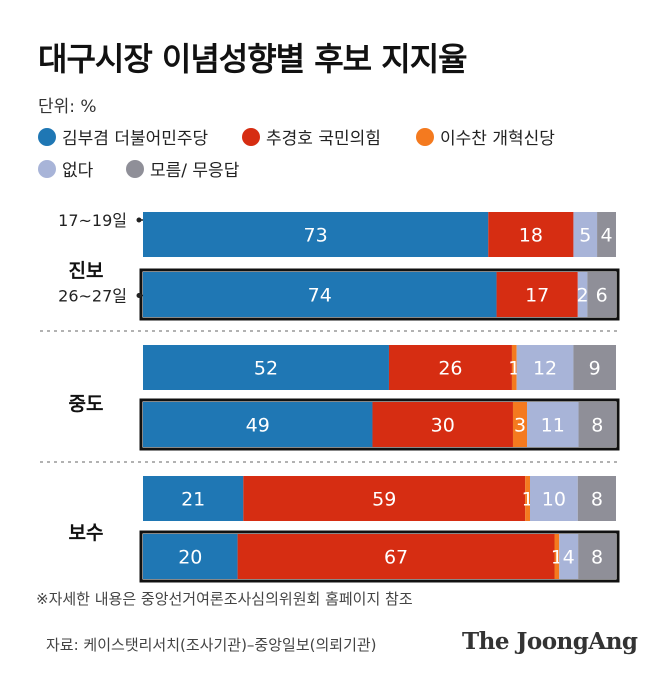 This screenshot has width=658, height=686. I want to click on data-label: 5, so click(585, 236).